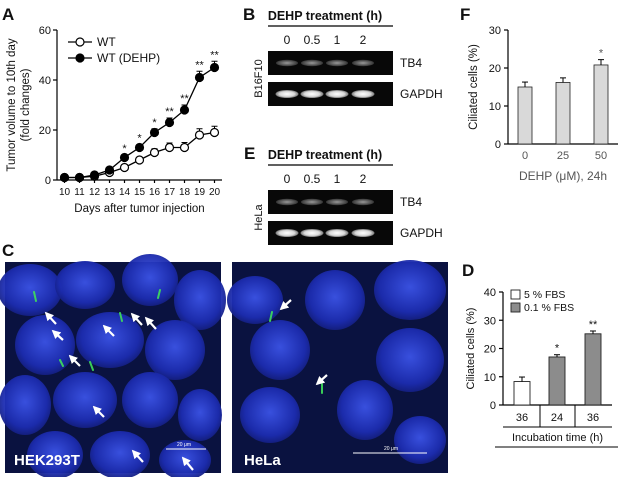 Image resolution: width=625 pixels, height=477 pixels. What do you see at coordinates (563, 176) in the screenshot?
I see `x-axis-label: DEHP (μM), 24h` at bounding box center [563, 176].